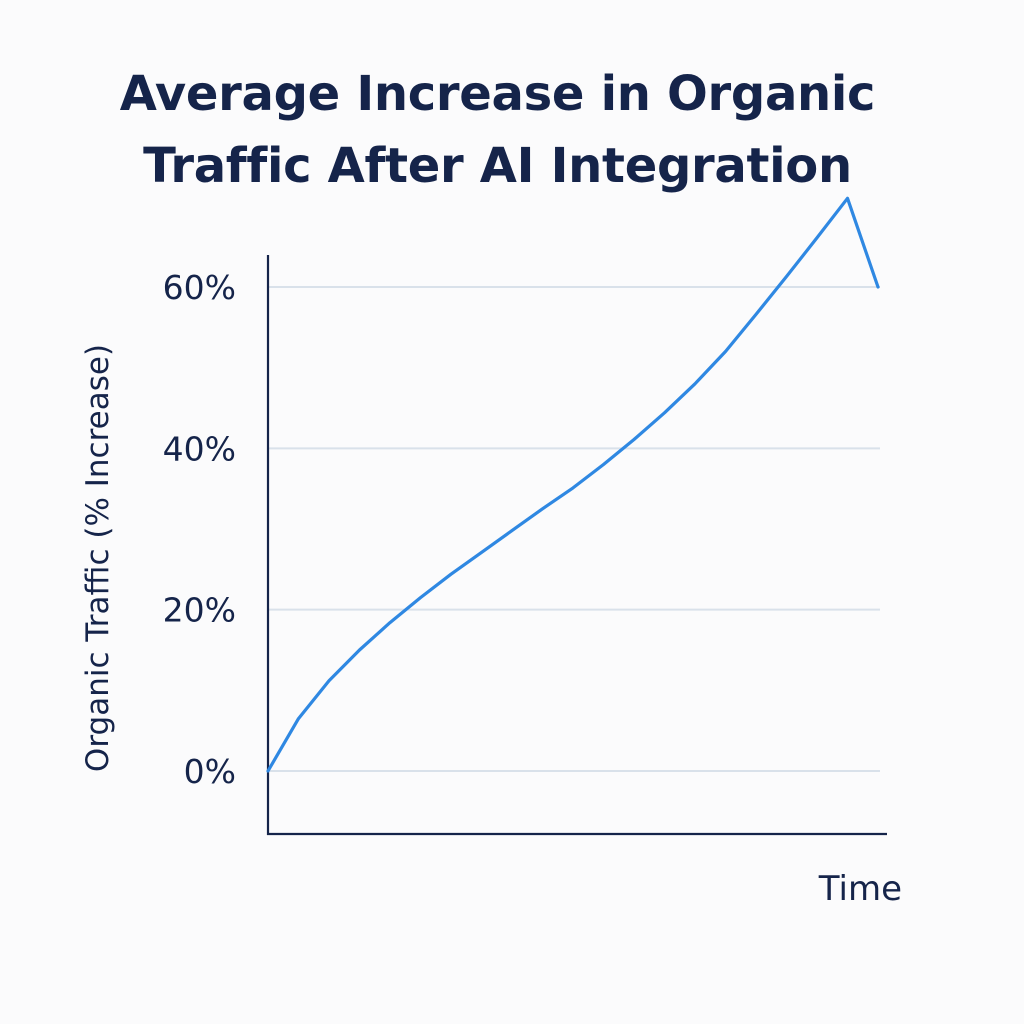 This screenshot has width=1024, height=1024. Describe the element at coordinates (210, 771) in the screenshot. I see `y-tick-label: 0%` at that location.